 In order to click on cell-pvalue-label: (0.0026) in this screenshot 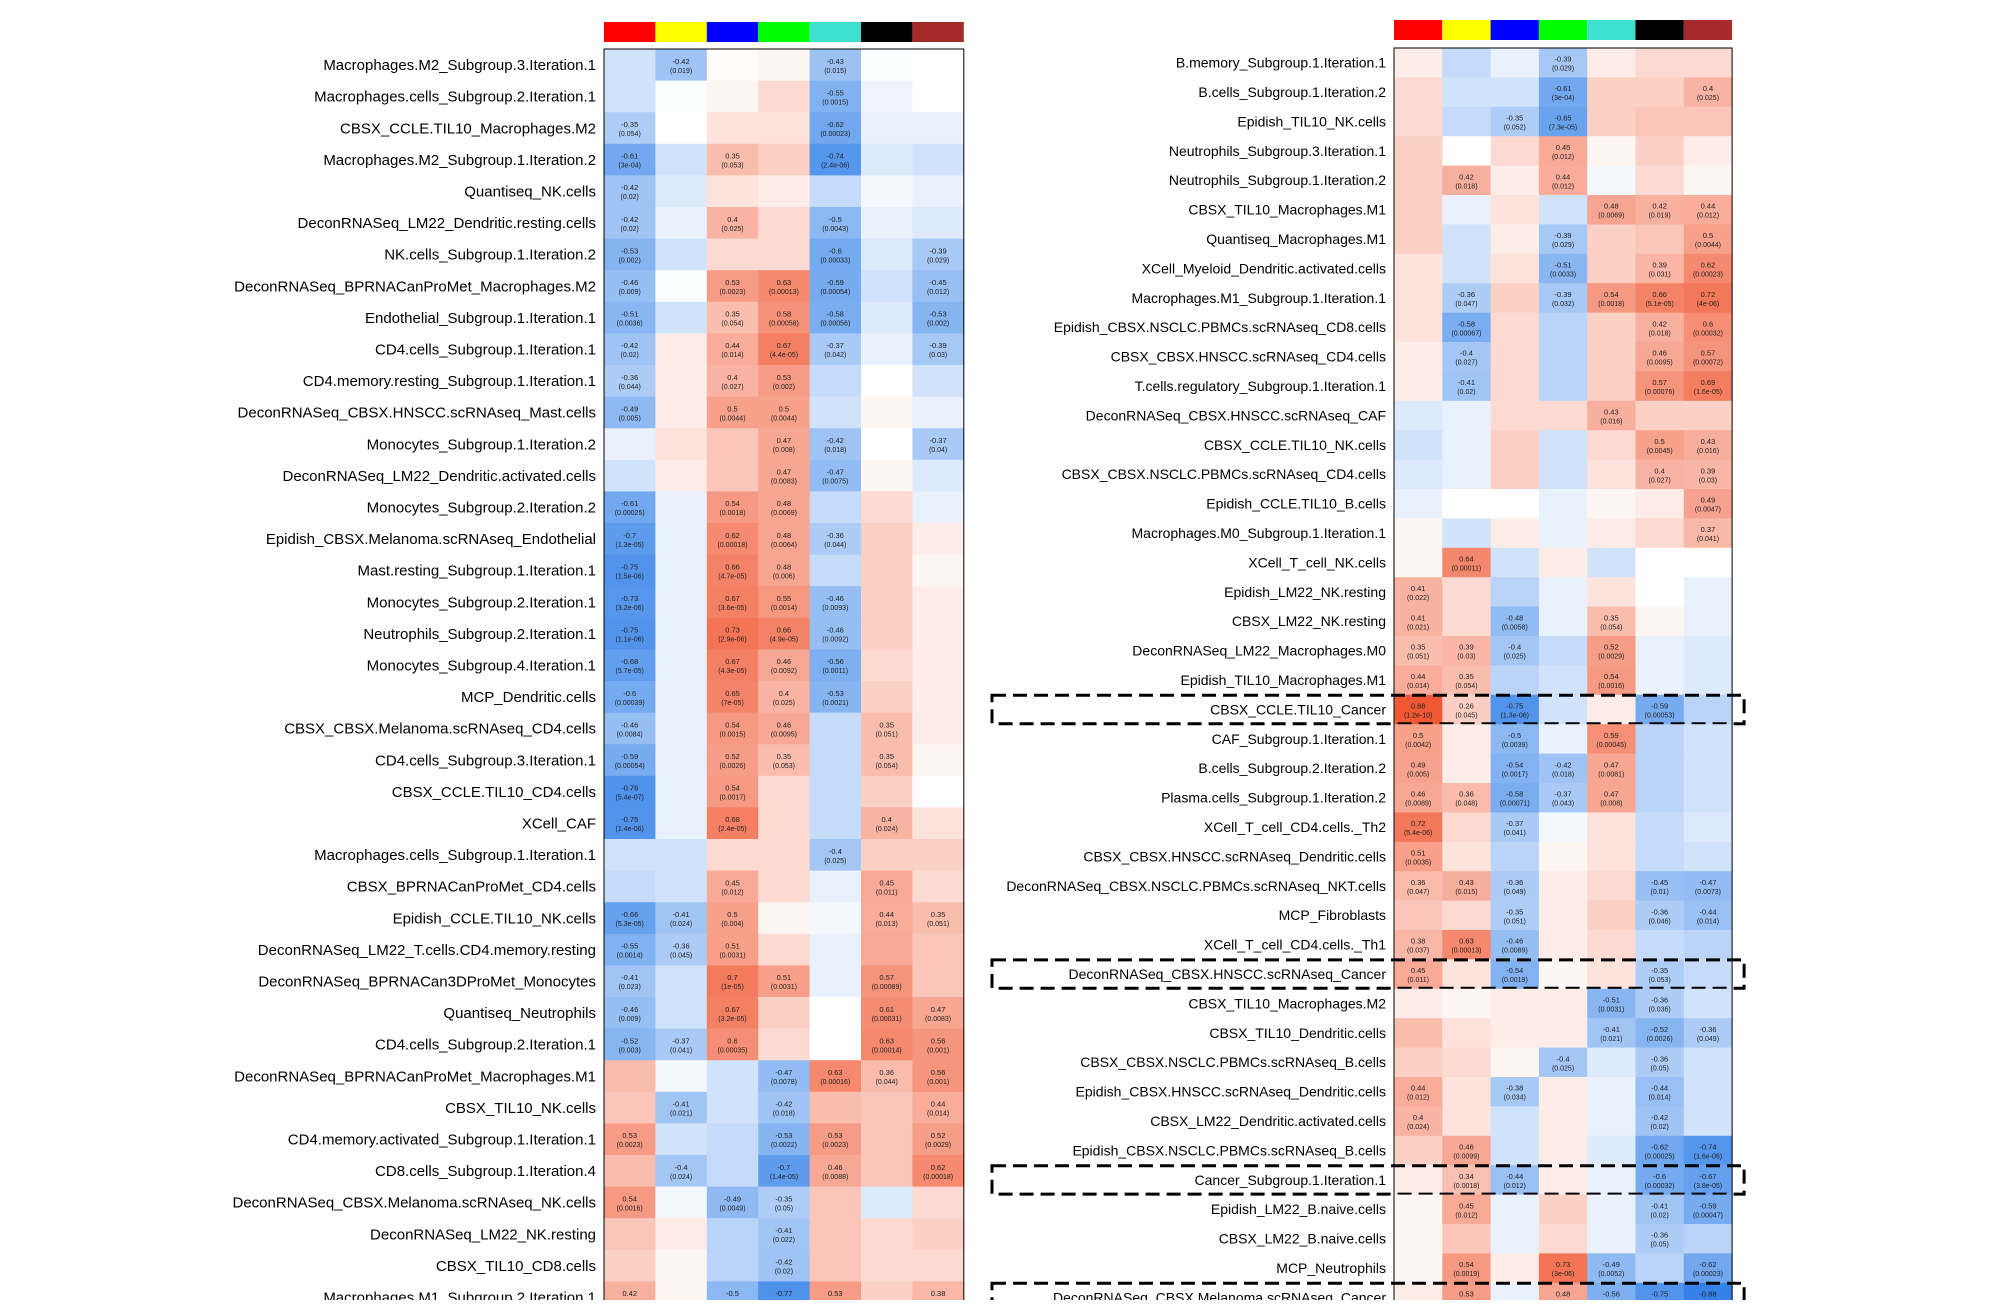, I will do `click(732, 766)`.